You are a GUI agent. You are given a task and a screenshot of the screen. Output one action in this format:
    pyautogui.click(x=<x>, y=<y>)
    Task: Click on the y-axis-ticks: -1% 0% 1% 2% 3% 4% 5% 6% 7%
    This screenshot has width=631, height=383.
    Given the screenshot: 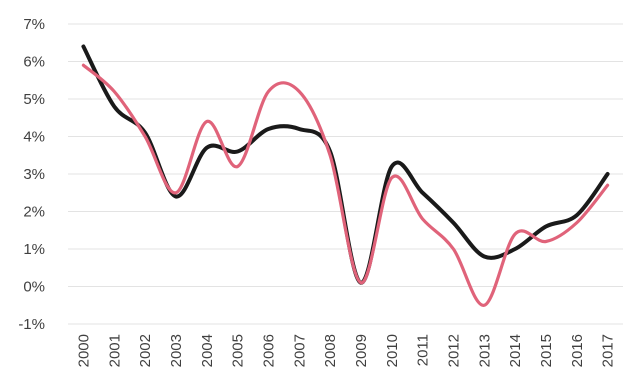 What is the action you would take?
    pyautogui.click(x=31, y=174)
    